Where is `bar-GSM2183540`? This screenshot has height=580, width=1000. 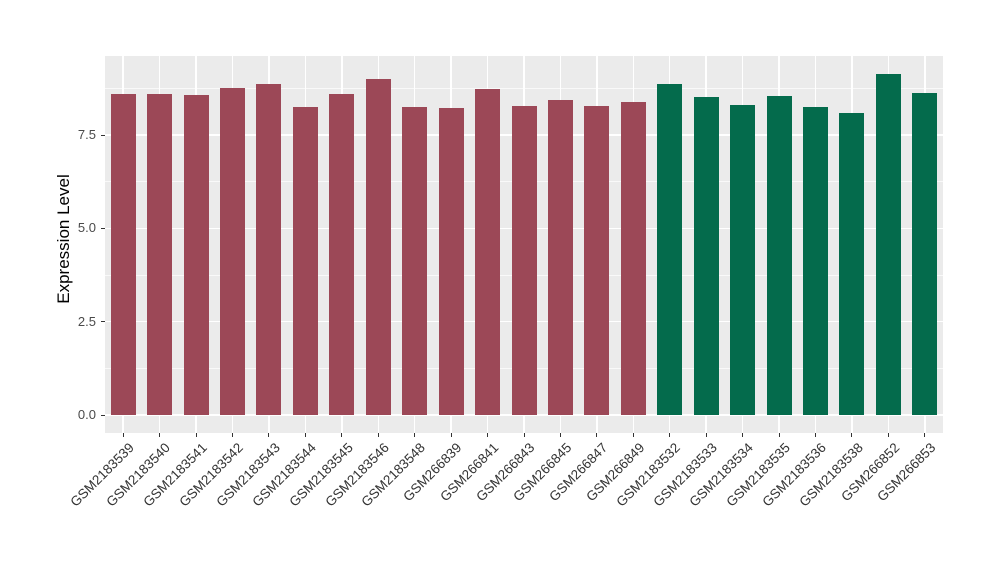
bar-GSM2183540 is located at coordinates (160, 254).